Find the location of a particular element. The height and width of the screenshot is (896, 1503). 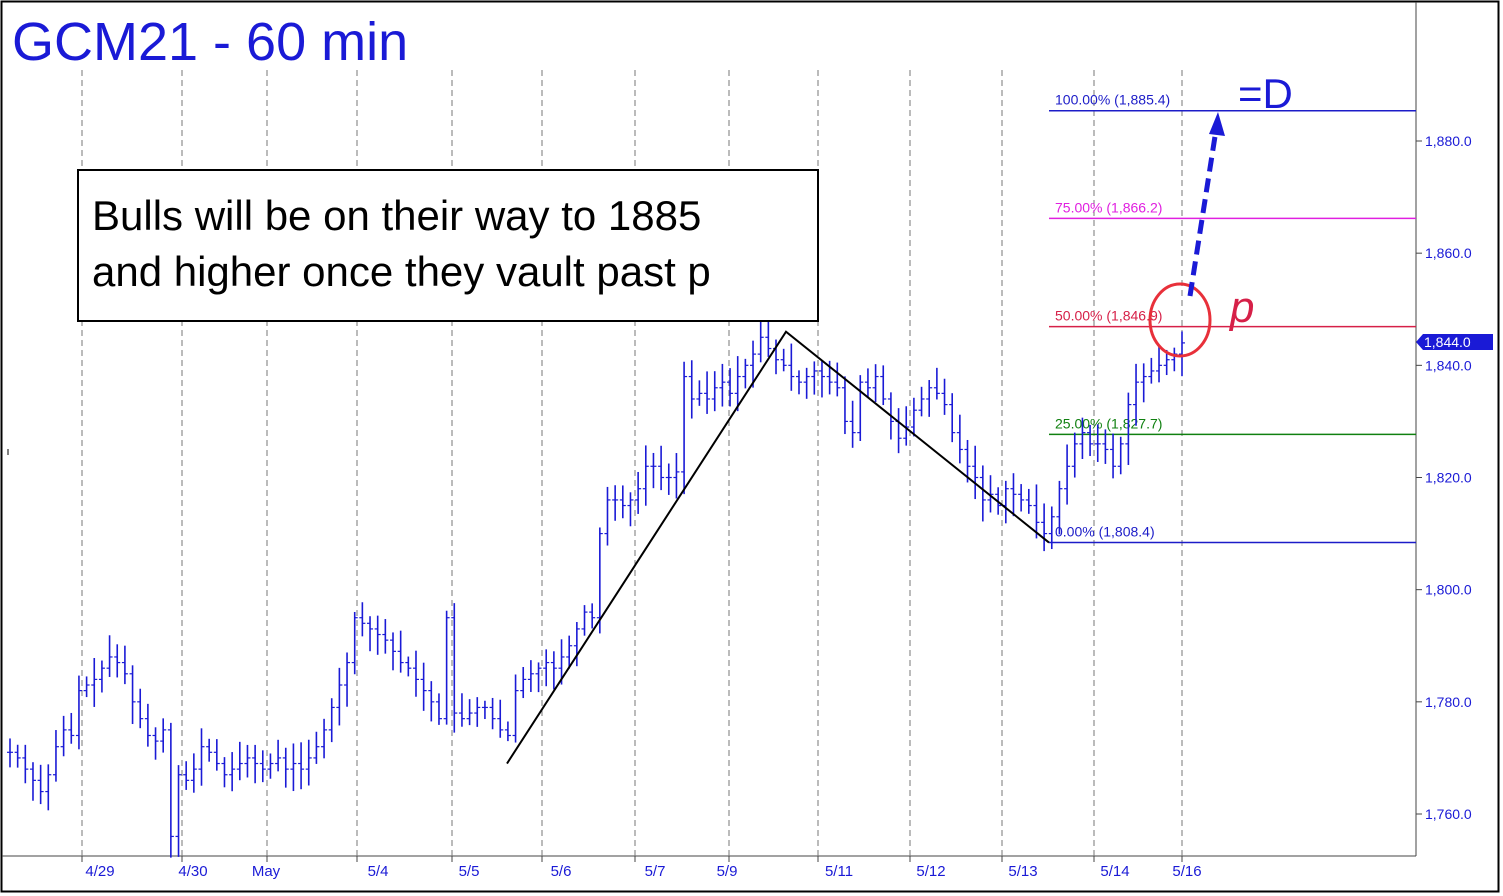

x-tick-label: 5/9 is located at coordinates (727, 871).